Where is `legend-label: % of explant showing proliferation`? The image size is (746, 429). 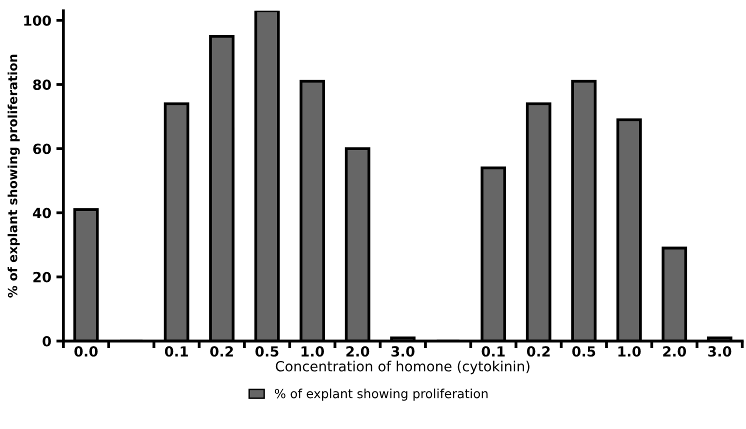
legend-label: % of explant showing proliferation is located at coordinates (381, 394).